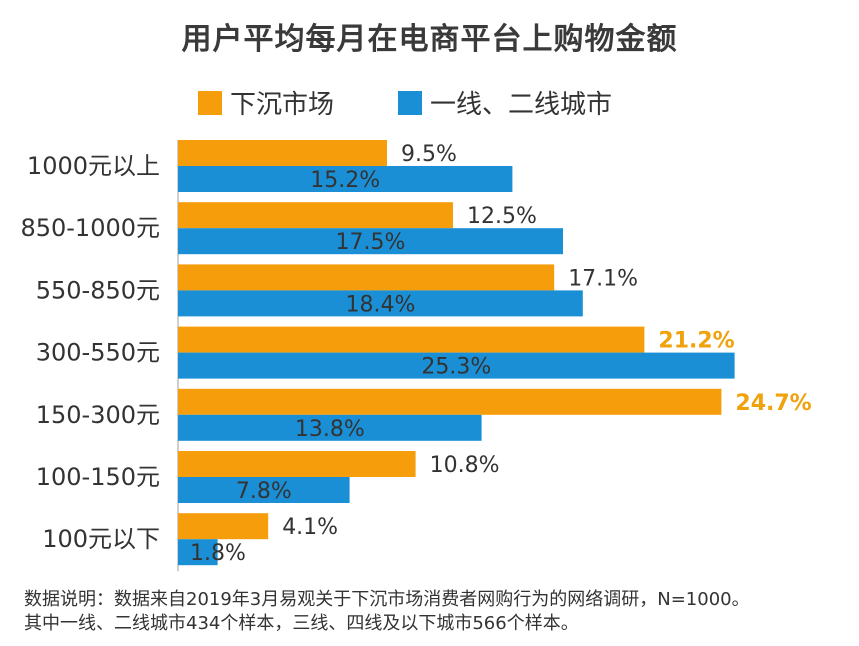 This screenshot has width=859, height=646. What do you see at coordinates (603, 278) in the screenshot?
I see `data-label: 17.1%` at bounding box center [603, 278].